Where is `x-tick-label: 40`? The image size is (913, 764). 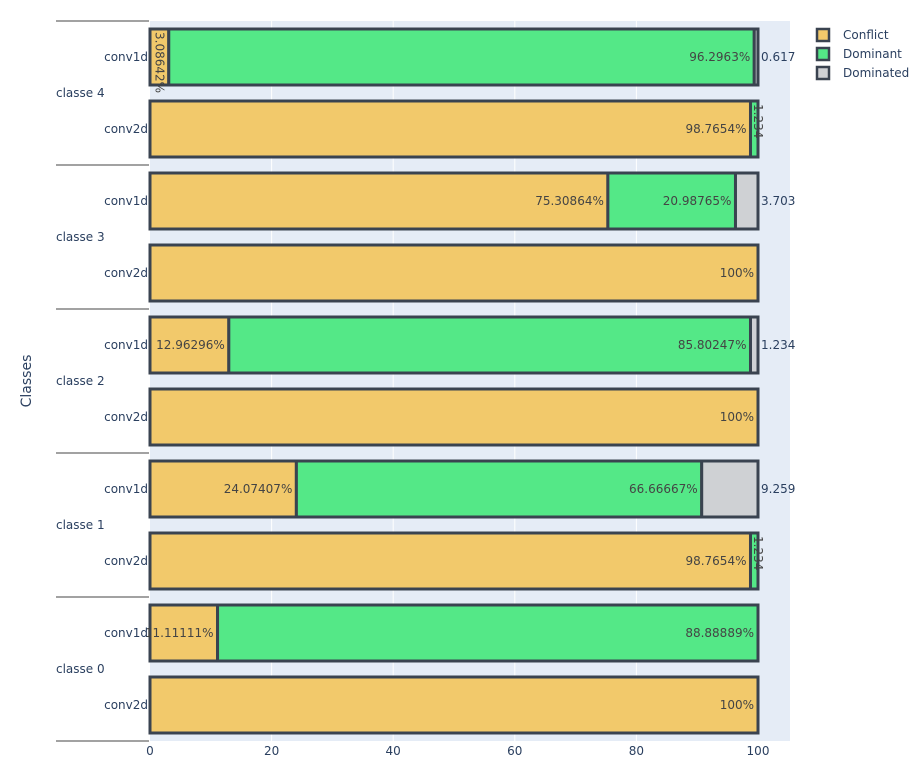 x-tick-label: 40 is located at coordinates (393, 751).